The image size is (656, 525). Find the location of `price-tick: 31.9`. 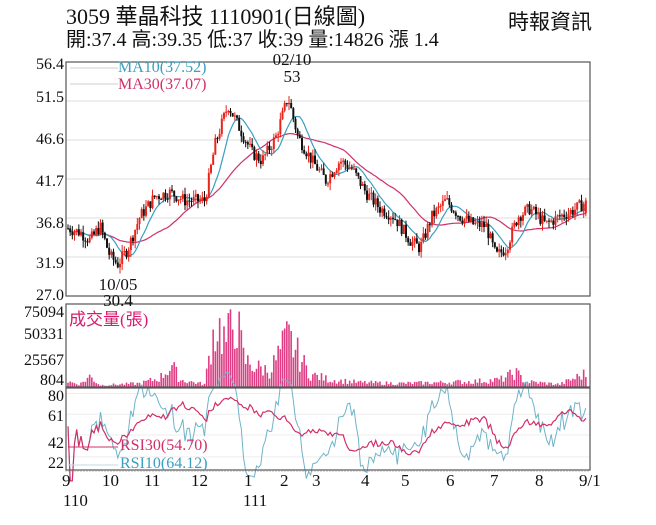

price-tick: 31.9 is located at coordinates (50, 263).